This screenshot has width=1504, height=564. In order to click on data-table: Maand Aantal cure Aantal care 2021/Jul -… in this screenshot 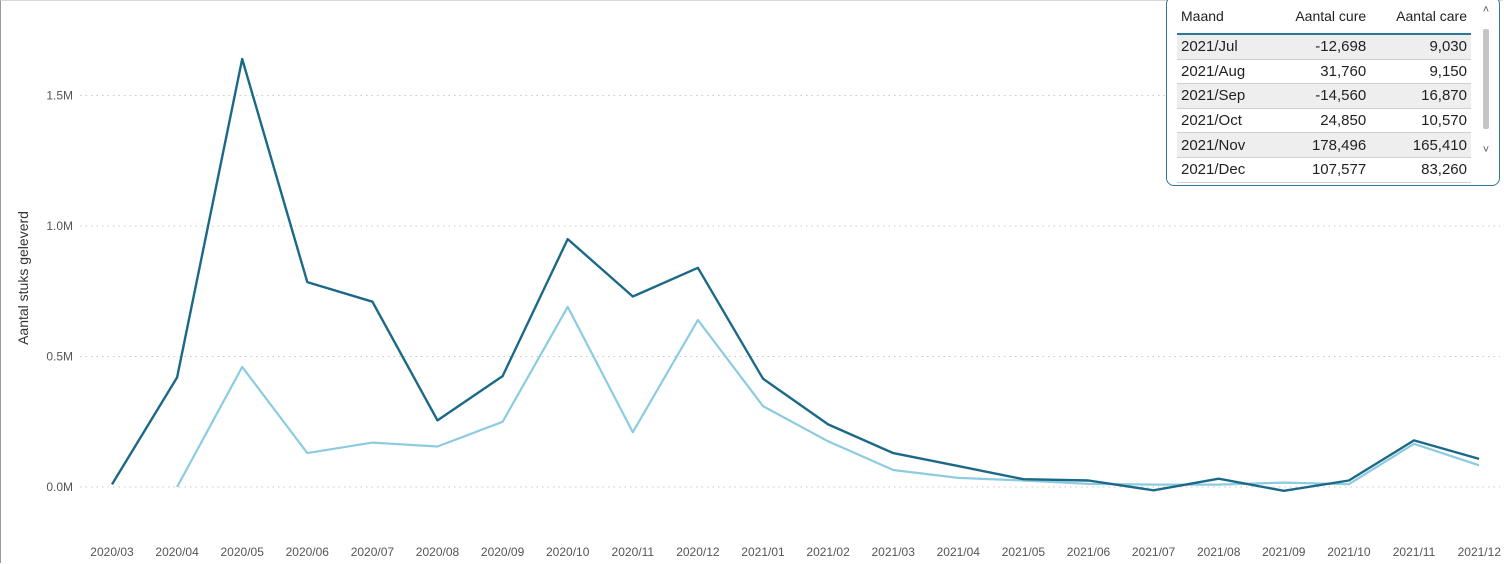, I will do `click(1324, 93)`.